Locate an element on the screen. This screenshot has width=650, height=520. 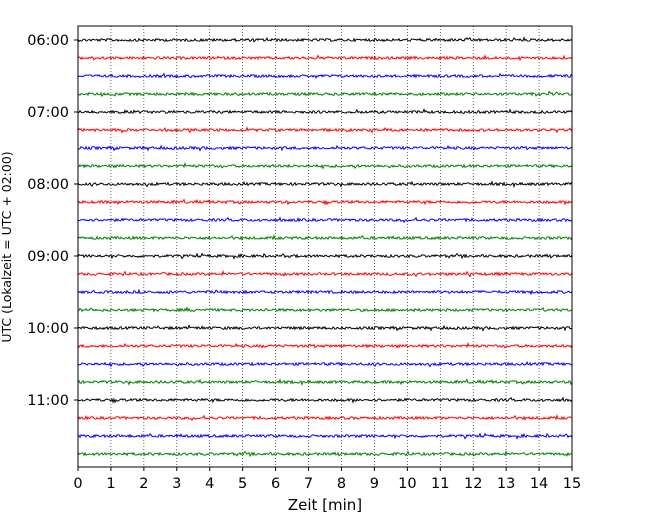
y-tick-label-10:00: 10:00 is located at coordinates (48, 329).